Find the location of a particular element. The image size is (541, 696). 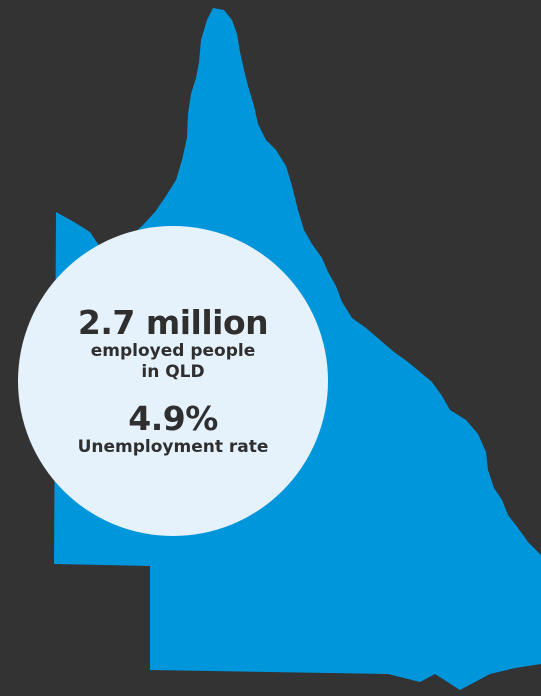

employed-label-line2: in QLD is located at coordinates (173, 371).